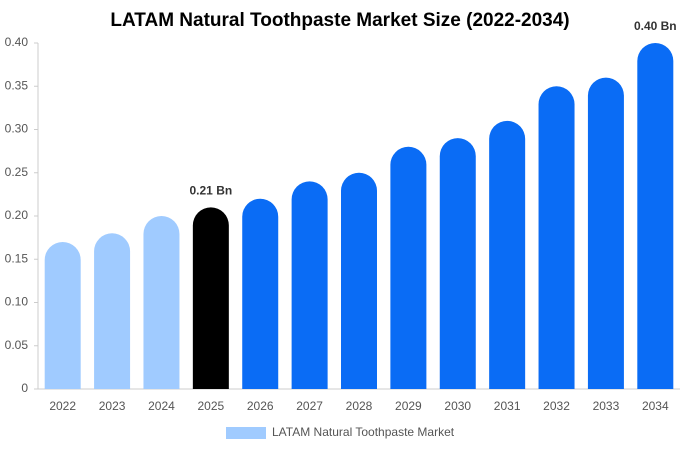  I want to click on y-tick-label: 0.25, so click(17, 172).